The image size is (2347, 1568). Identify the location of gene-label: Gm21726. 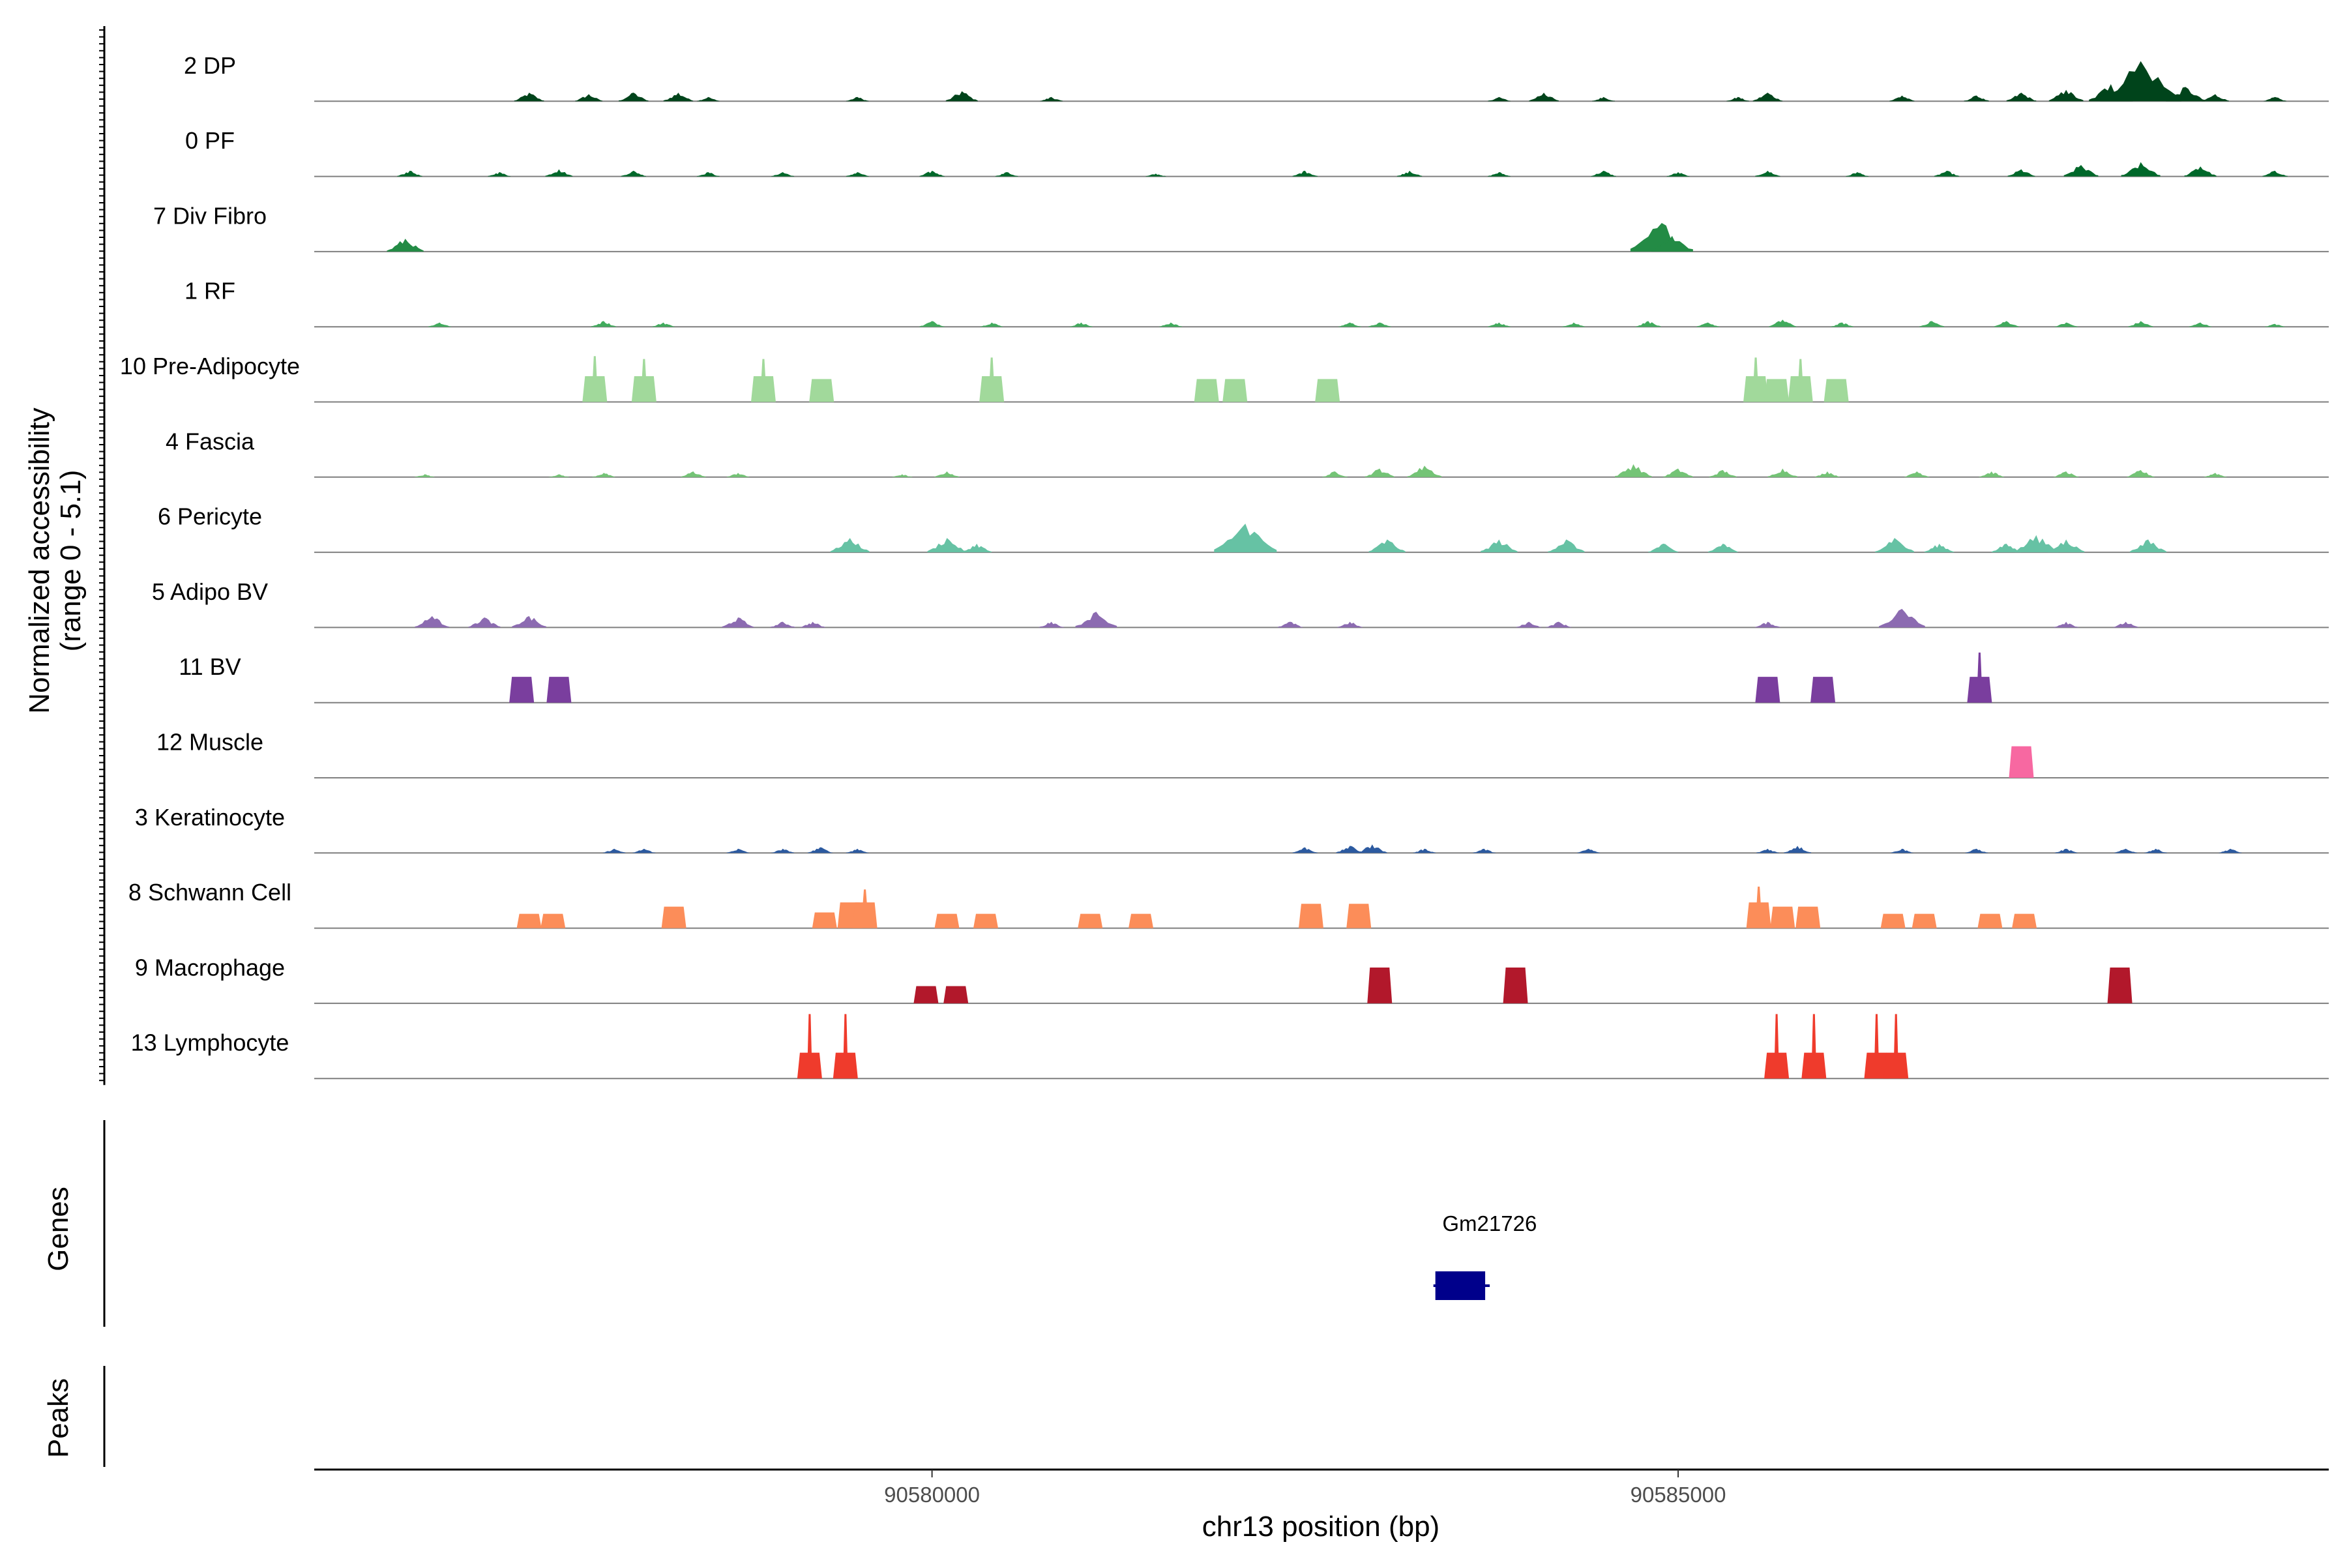
(1489, 1223).